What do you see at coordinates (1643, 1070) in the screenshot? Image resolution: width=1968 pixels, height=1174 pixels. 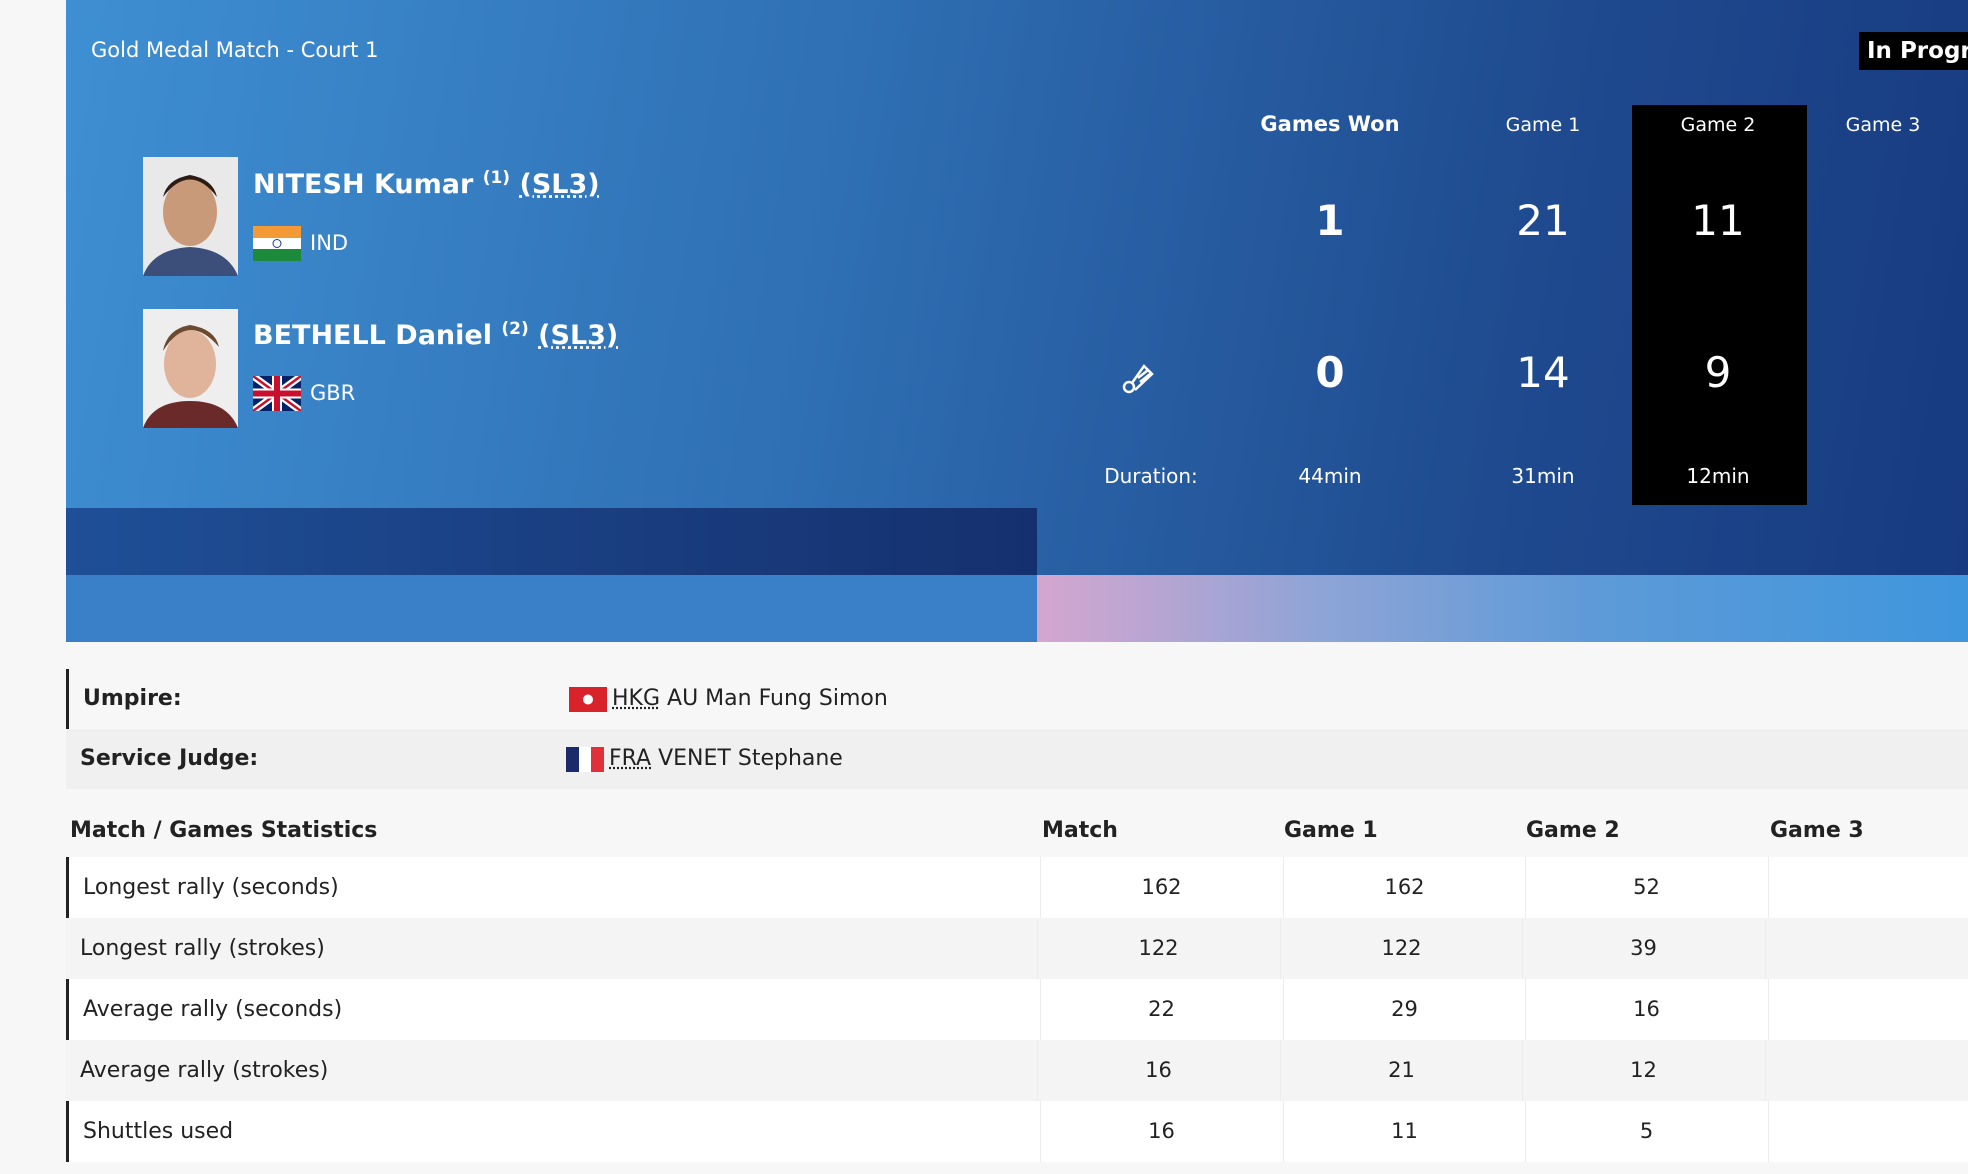 I see `stat-value: 12` at bounding box center [1643, 1070].